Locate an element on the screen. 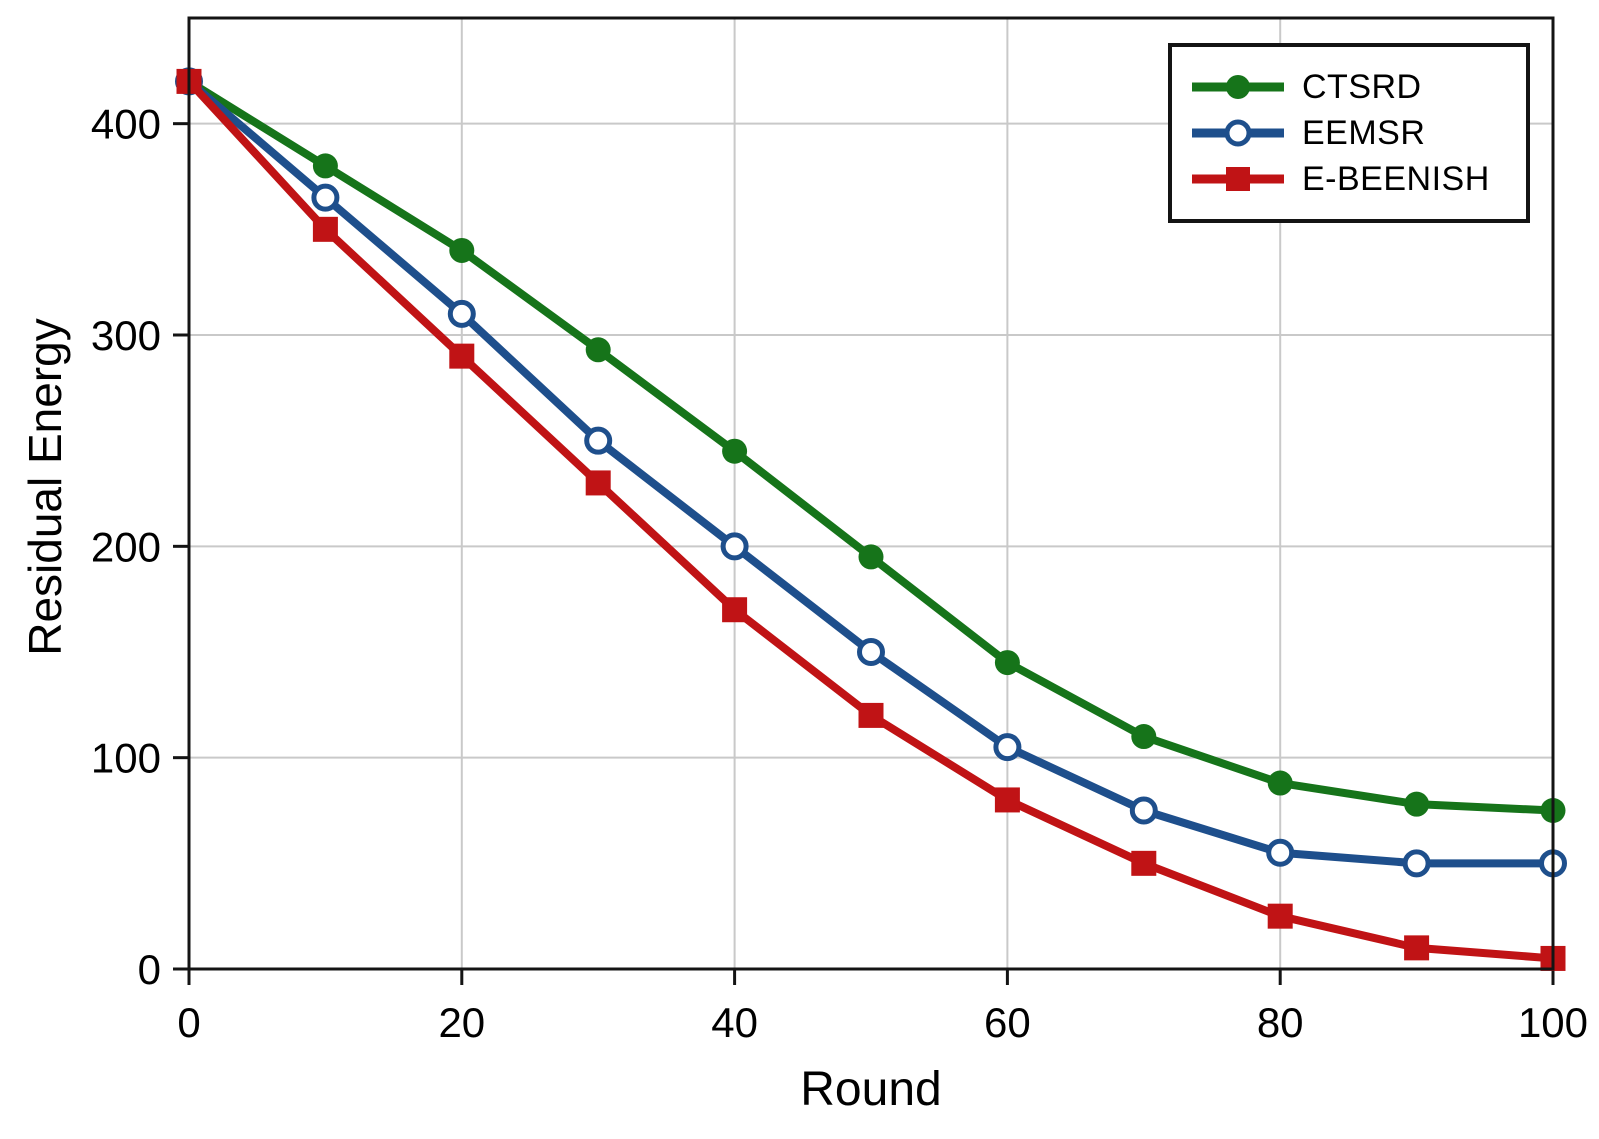 This screenshot has height=1139, width=1599. legend-symbol-filled-circle-icon is located at coordinates (1238, 87).